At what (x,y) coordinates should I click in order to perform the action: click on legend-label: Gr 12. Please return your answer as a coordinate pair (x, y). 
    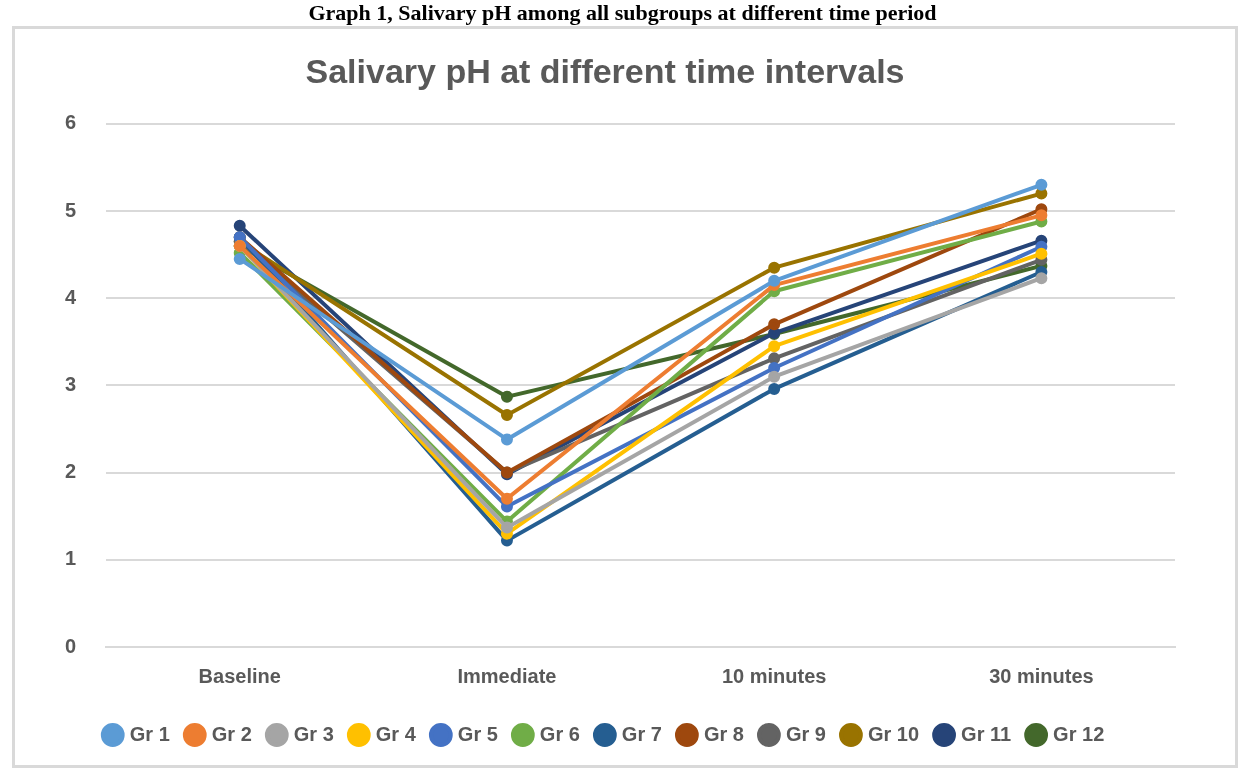
    Looking at the image, I should click on (1079, 733).